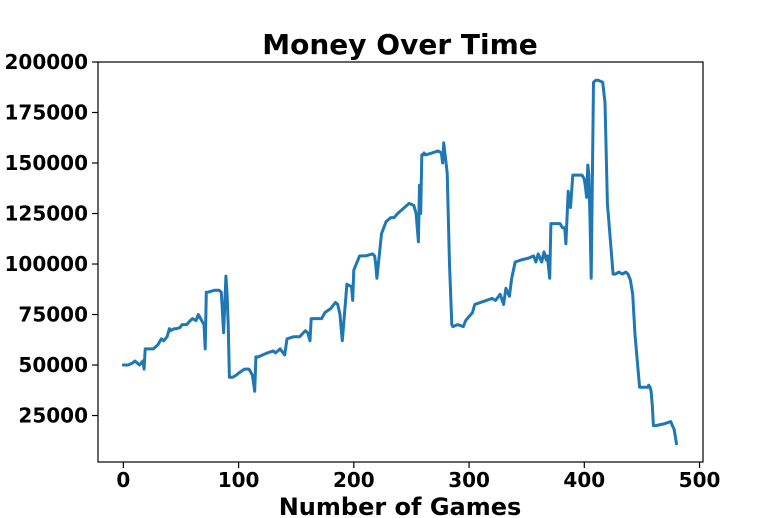 The height and width of the screenshot is (518, 781). I want to click on y-tick-label: 200000, so click(47, 62).